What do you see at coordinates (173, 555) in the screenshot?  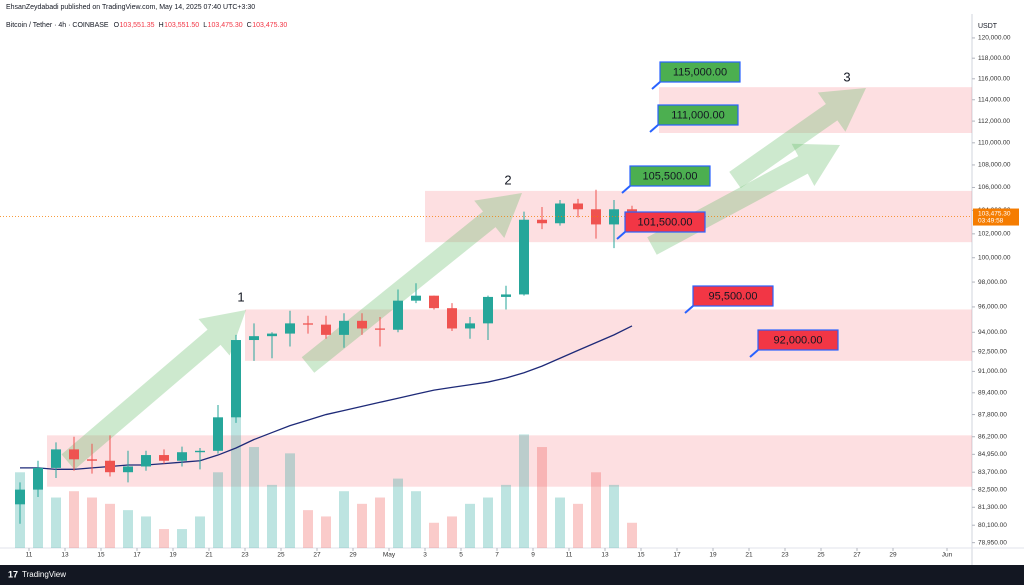 I see `x-tick-label: 19` at bounding box center [173, 555].